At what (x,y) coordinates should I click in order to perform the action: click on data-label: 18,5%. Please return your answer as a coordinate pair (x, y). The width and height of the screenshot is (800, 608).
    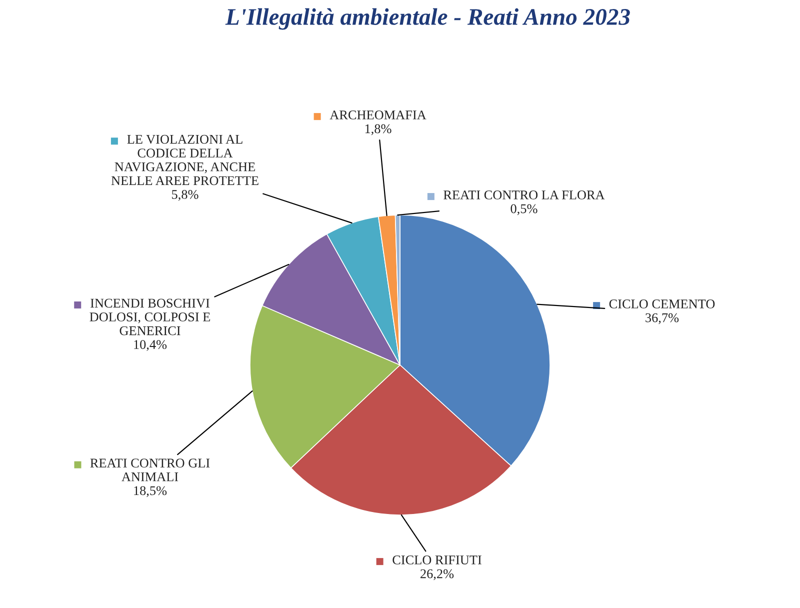
    Looking at the image, I should click on (150, 491).